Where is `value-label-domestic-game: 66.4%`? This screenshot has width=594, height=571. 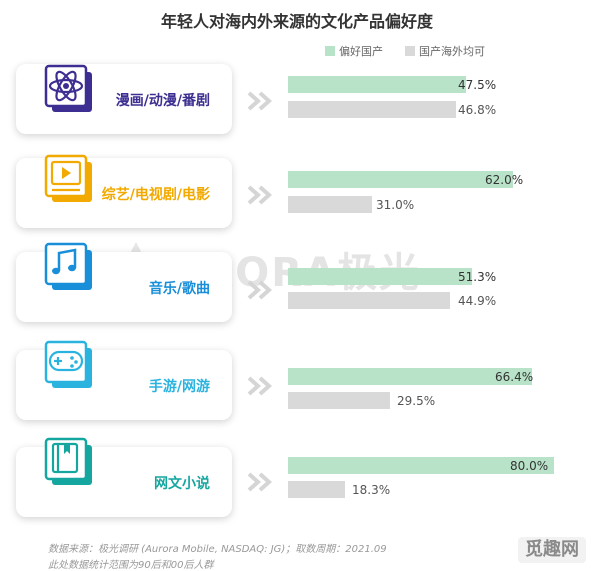 value-label-domestic-game: 66.4% is located at coordinates (514, 377).